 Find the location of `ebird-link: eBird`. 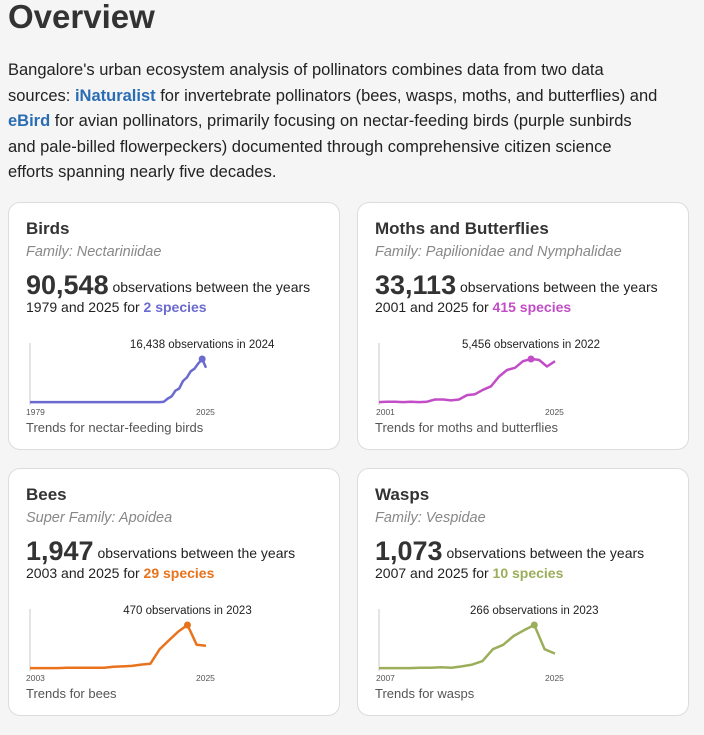

ebird-link: eBird is located at coordinates (29, 121).